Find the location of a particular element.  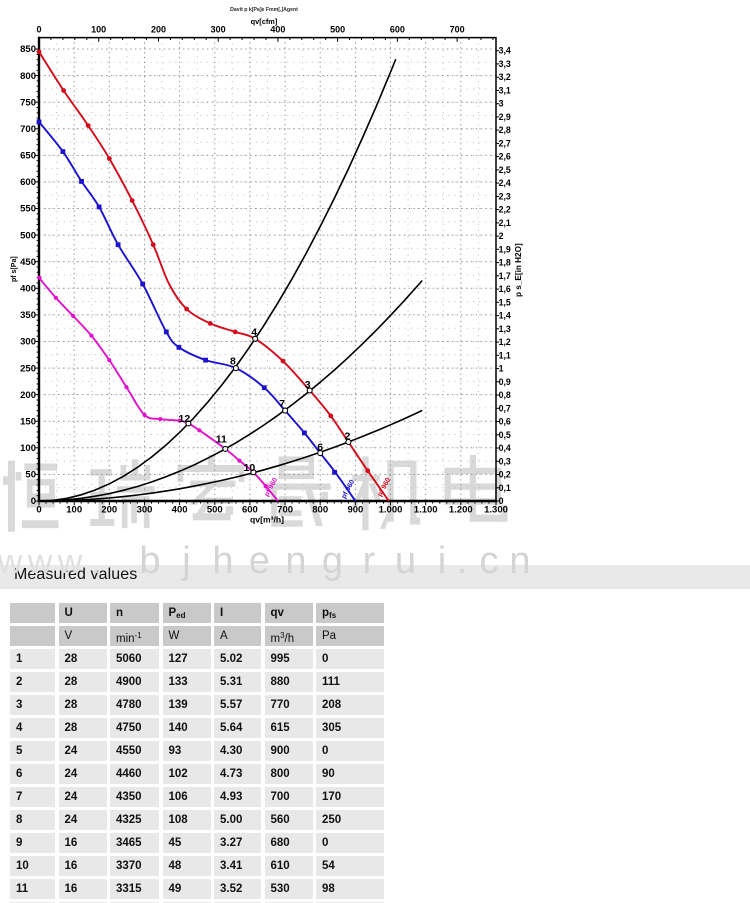

svg-text: 1,5 is located at coordinates (505, 302).